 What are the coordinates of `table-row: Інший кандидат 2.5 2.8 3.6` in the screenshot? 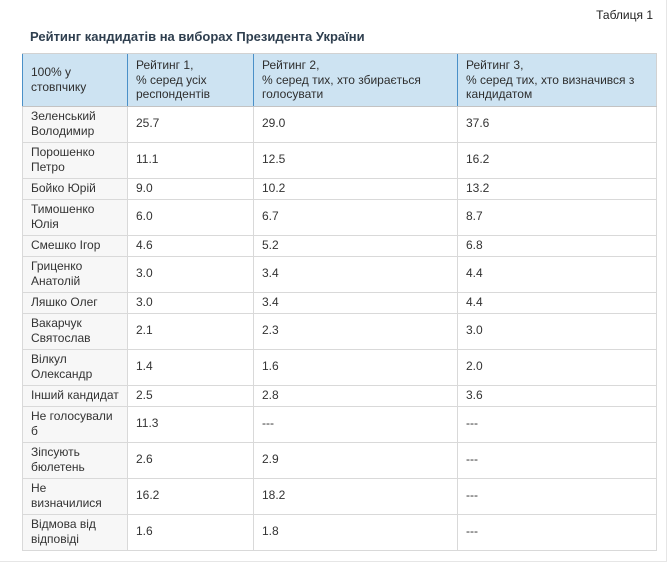 It's located at (339, 395).